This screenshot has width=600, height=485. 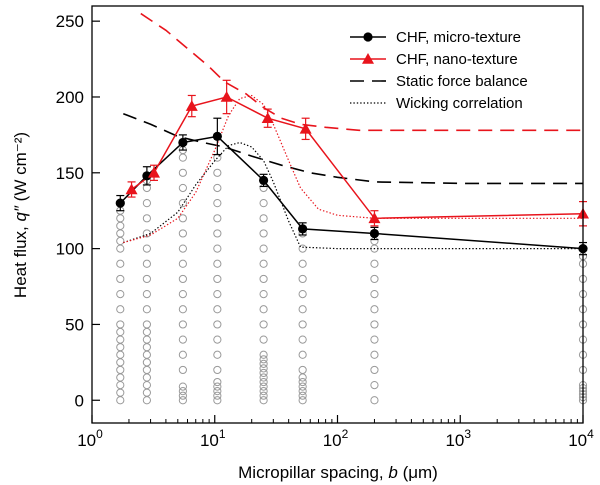 What do you see at coordinates (70, 173) in the screenshot?
I see `y-tick-label: 150` at bounding box center [70, 173].